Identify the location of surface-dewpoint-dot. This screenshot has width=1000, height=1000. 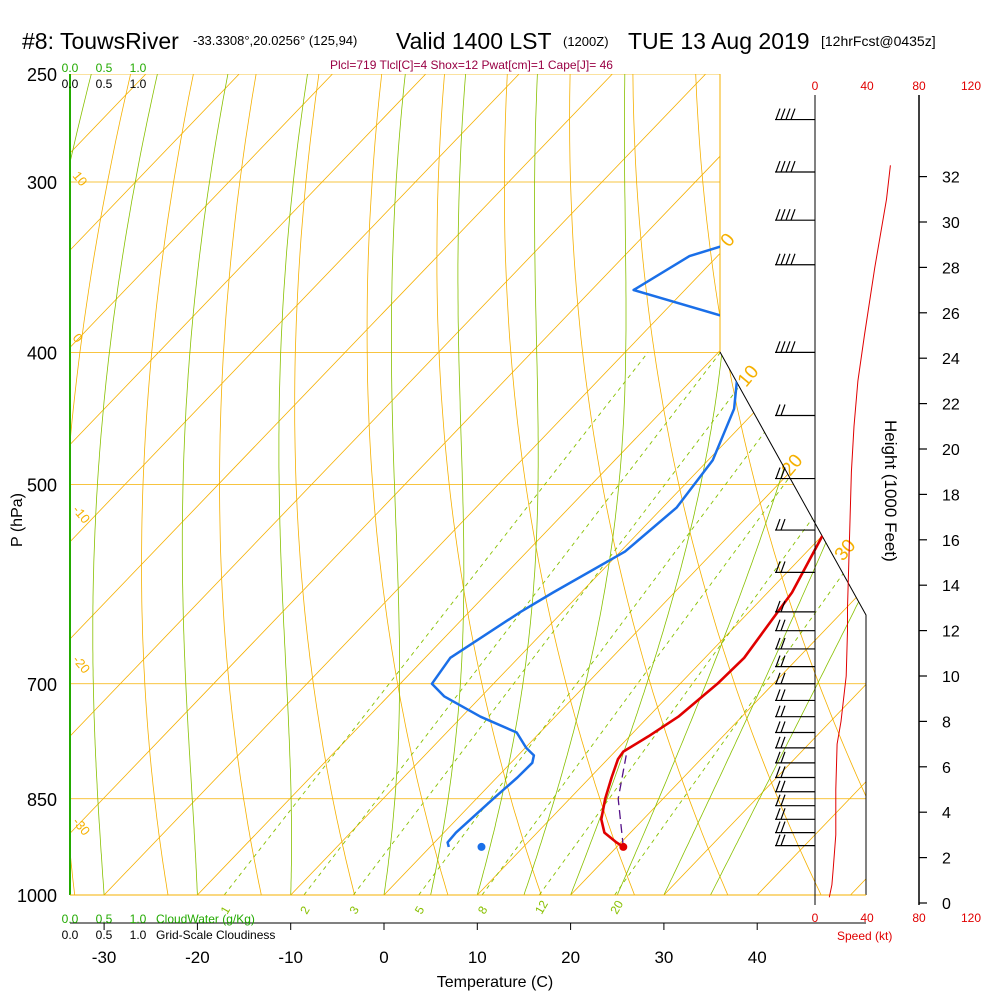
(481, 846).